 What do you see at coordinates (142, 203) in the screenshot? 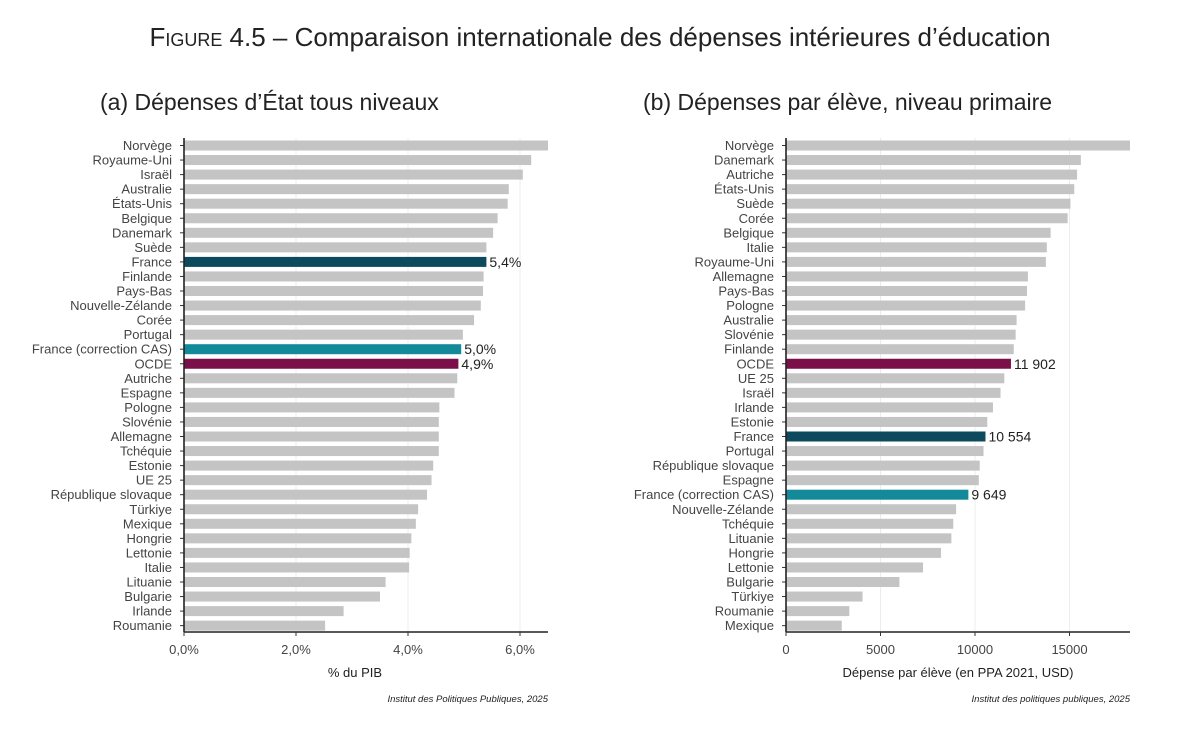
I see `category-label: États-Unis` at bounding box center [142, 203].